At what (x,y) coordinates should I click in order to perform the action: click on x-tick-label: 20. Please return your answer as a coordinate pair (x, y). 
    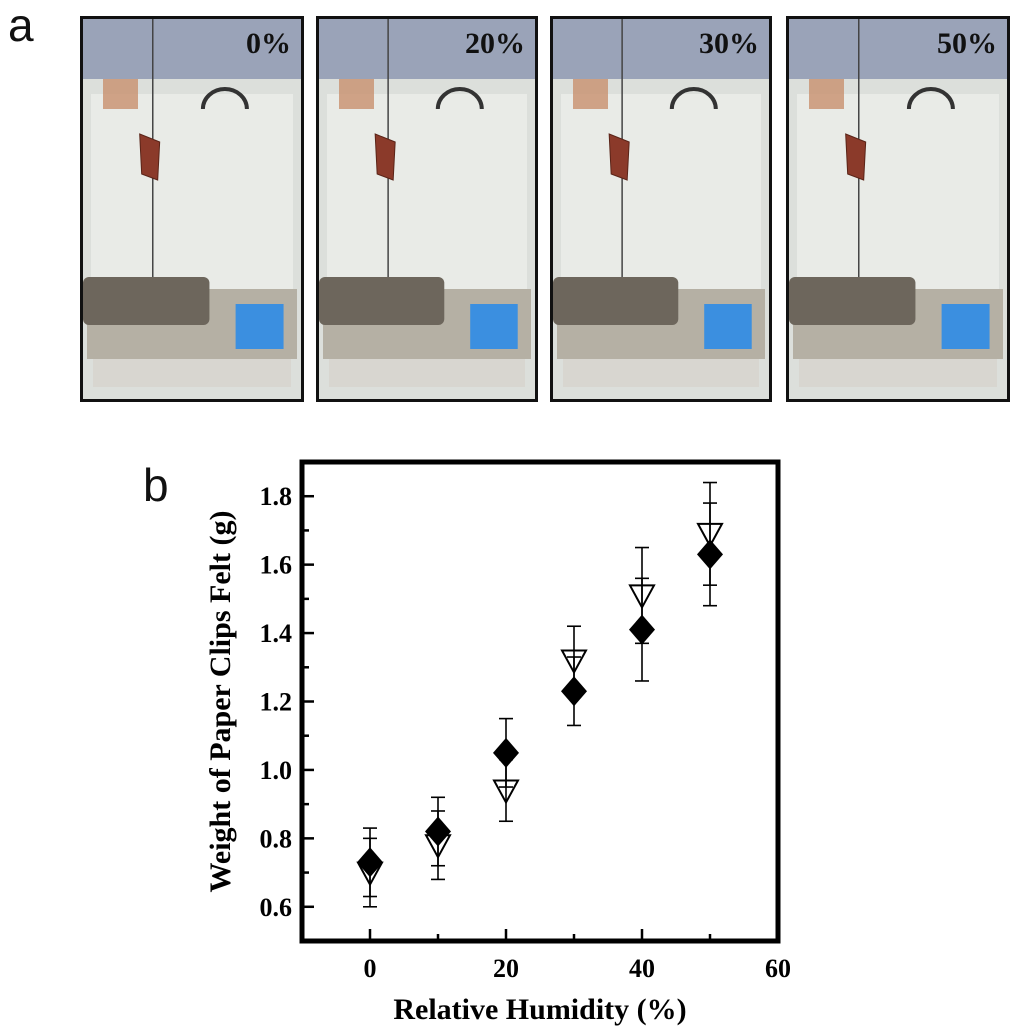
    Looking at the image, I should click on (506, 968).